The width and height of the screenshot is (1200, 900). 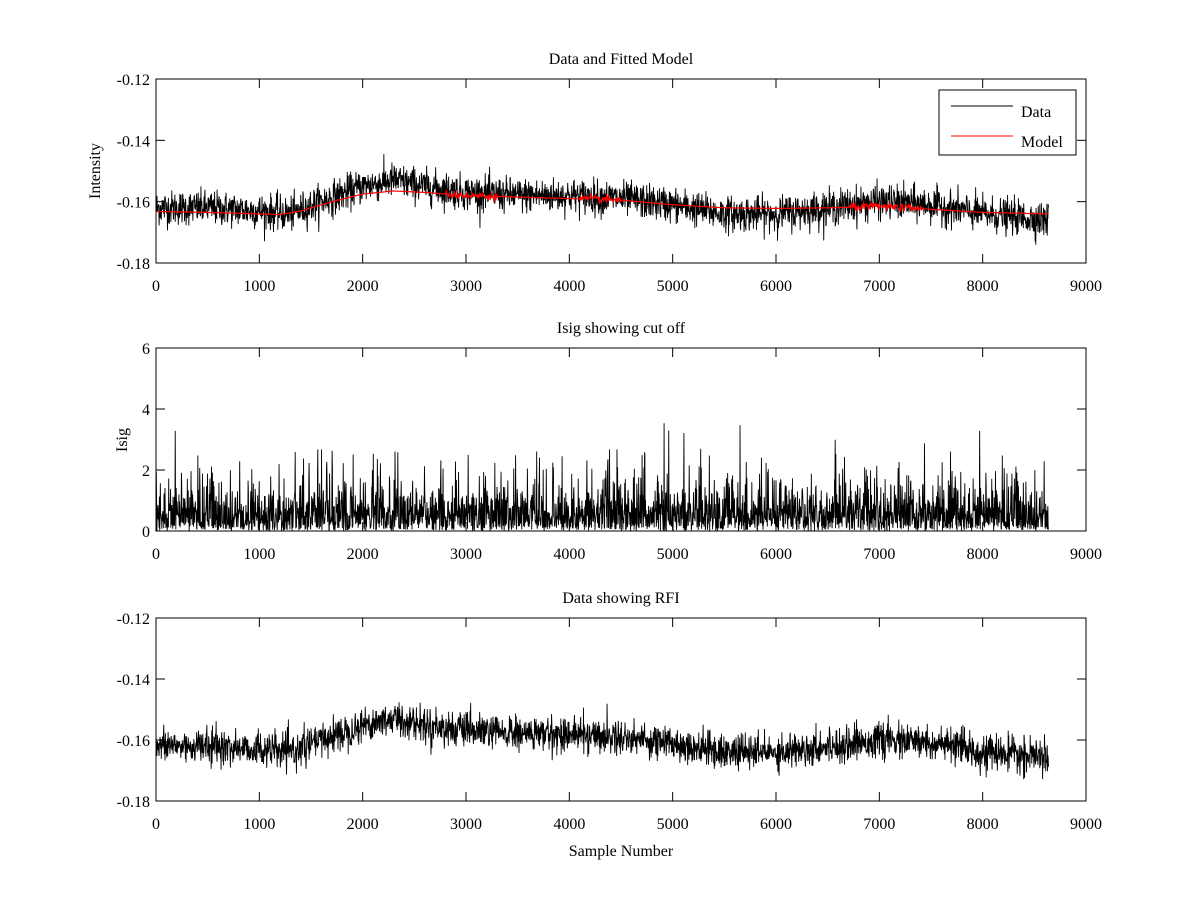 What do you see at coordinates (1036, 112) in the screenshot?
I see `legend-label-data: Data` at bounding box center [1036, 112].